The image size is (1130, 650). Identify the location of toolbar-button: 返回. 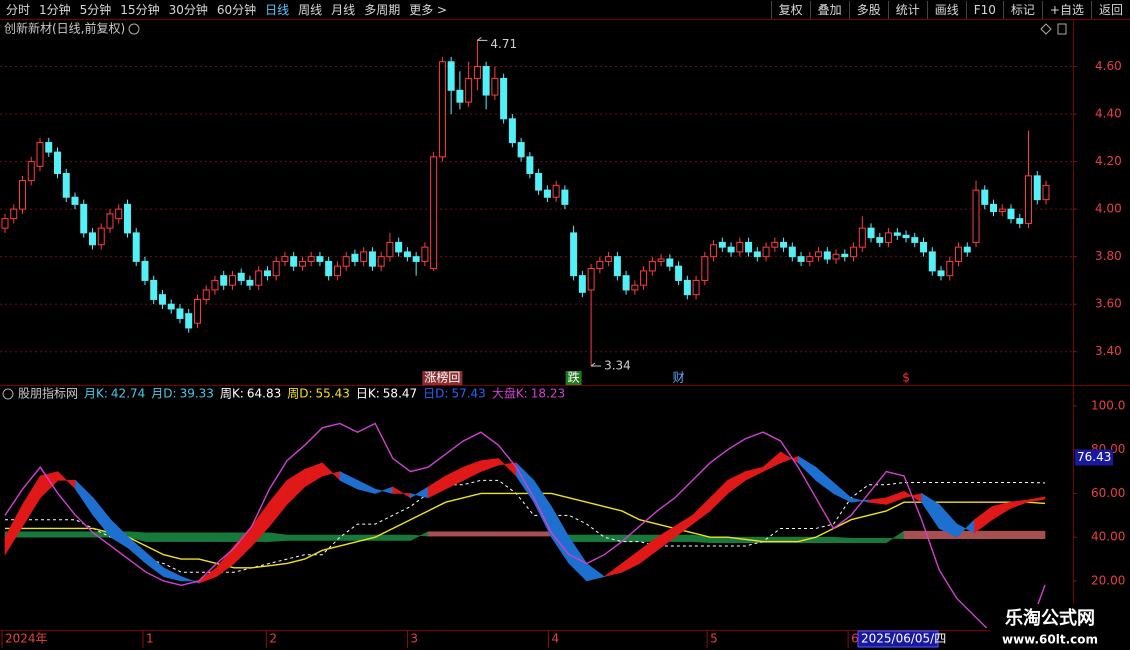
(1110, 9).